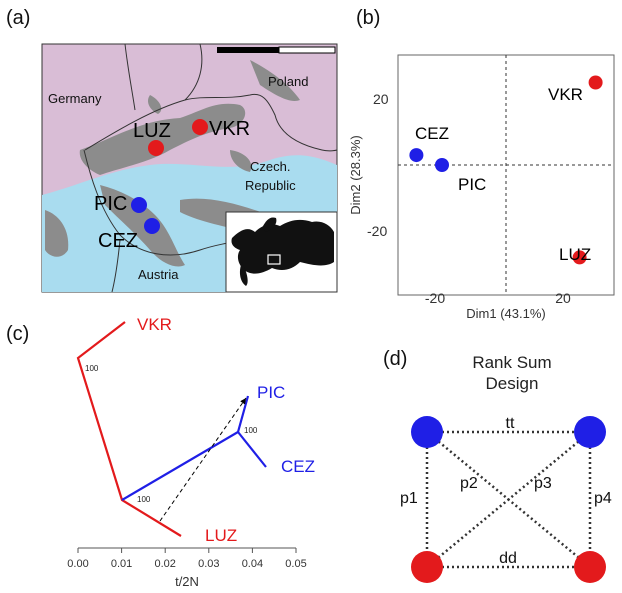 Image resolution: width=622 pixels, height=593 pixels. What do you see at coordinates (442, 165) in the screenshot?
I see `pca-point-pic` at bounding box center [442, 165].